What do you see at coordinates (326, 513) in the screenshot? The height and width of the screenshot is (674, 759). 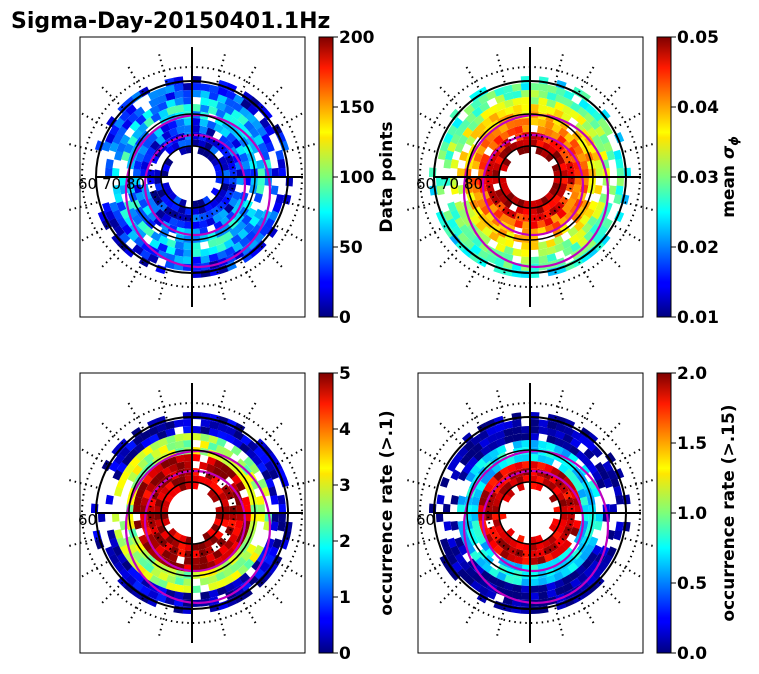 I see `colorbar-gradient` at bounding box center [326, 513].